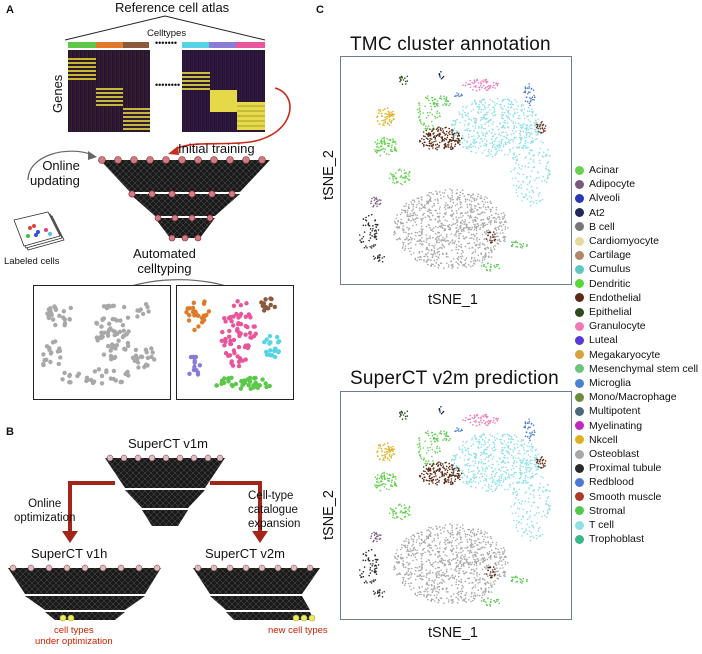  Describe the element at coordinates (165, 490) in the screenshot. I see `v1m-network` at that location.